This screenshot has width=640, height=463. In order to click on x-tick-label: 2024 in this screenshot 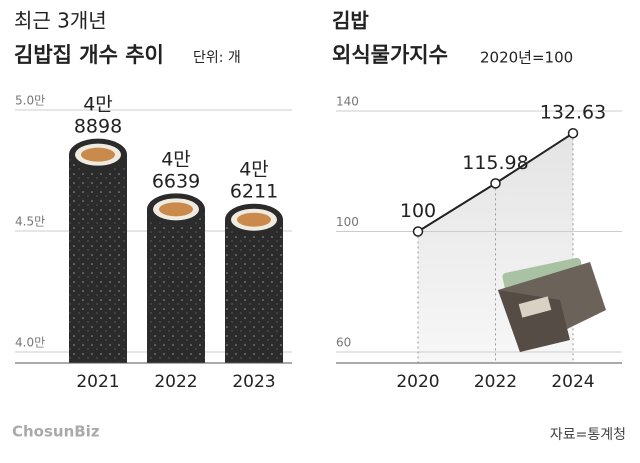, I will do `click(572, 382)`.